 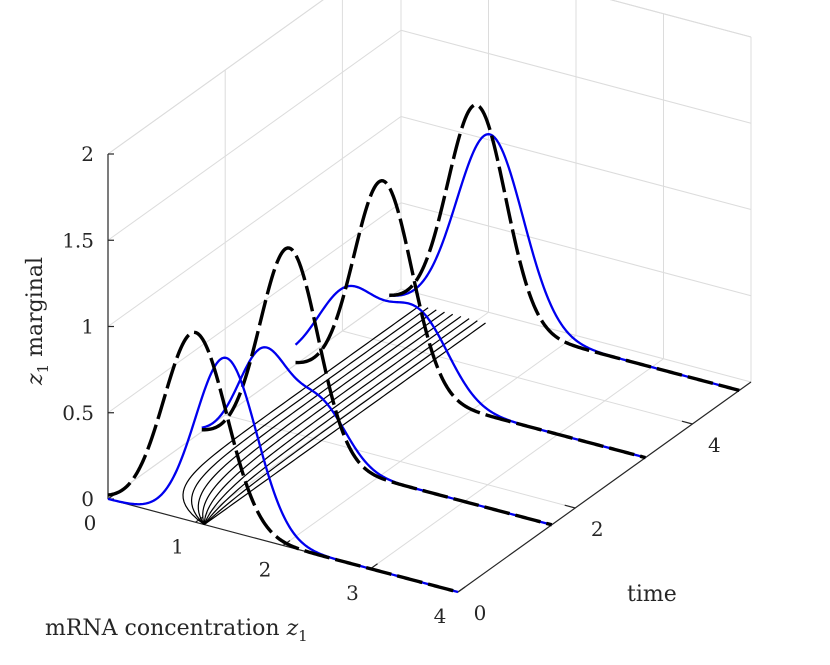 What do you see at coordinates (652, 594) in the screenshot?
I see `y-axis-label: time` at bounding box center [652, 594].